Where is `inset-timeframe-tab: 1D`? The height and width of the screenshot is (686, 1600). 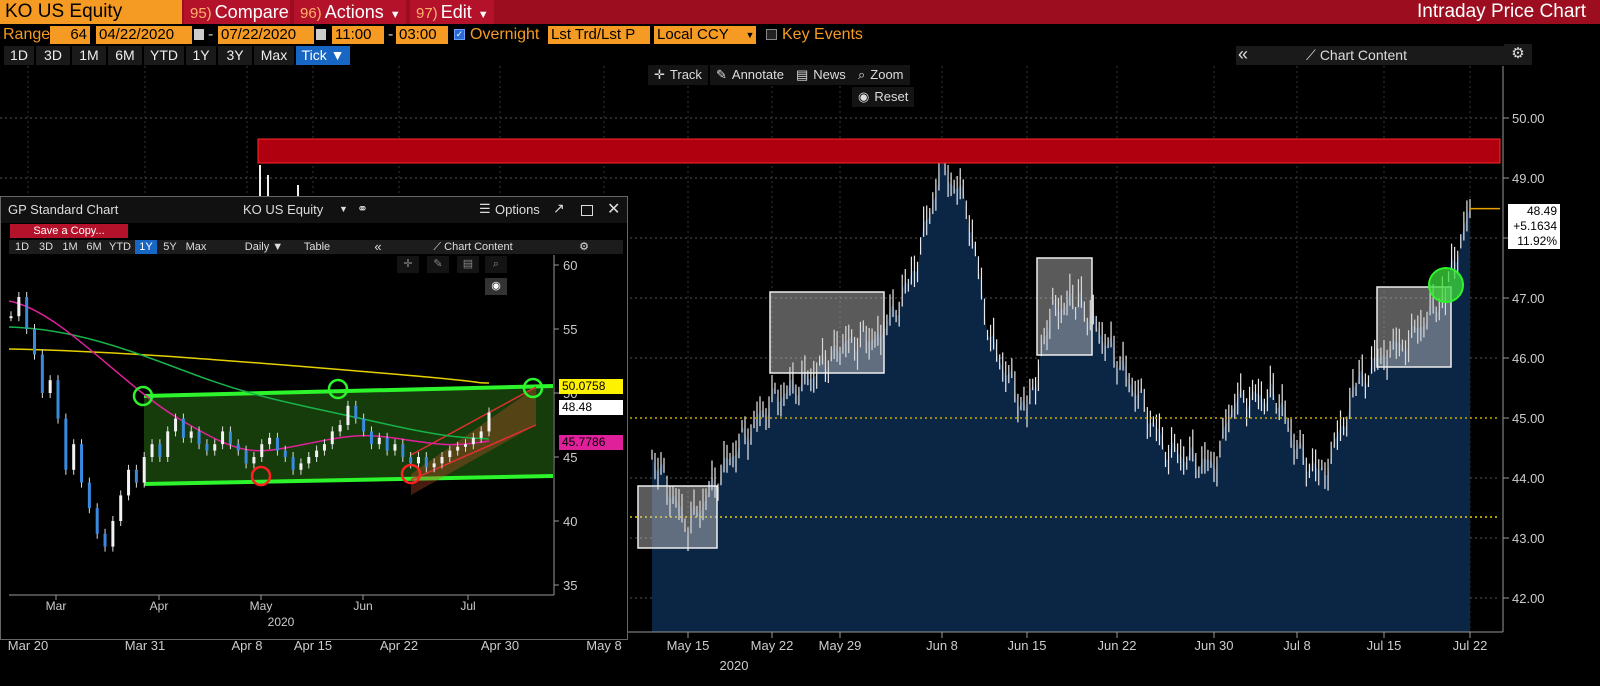
inset-timeframe-tab: 1D is located at coordinates (22, 247).